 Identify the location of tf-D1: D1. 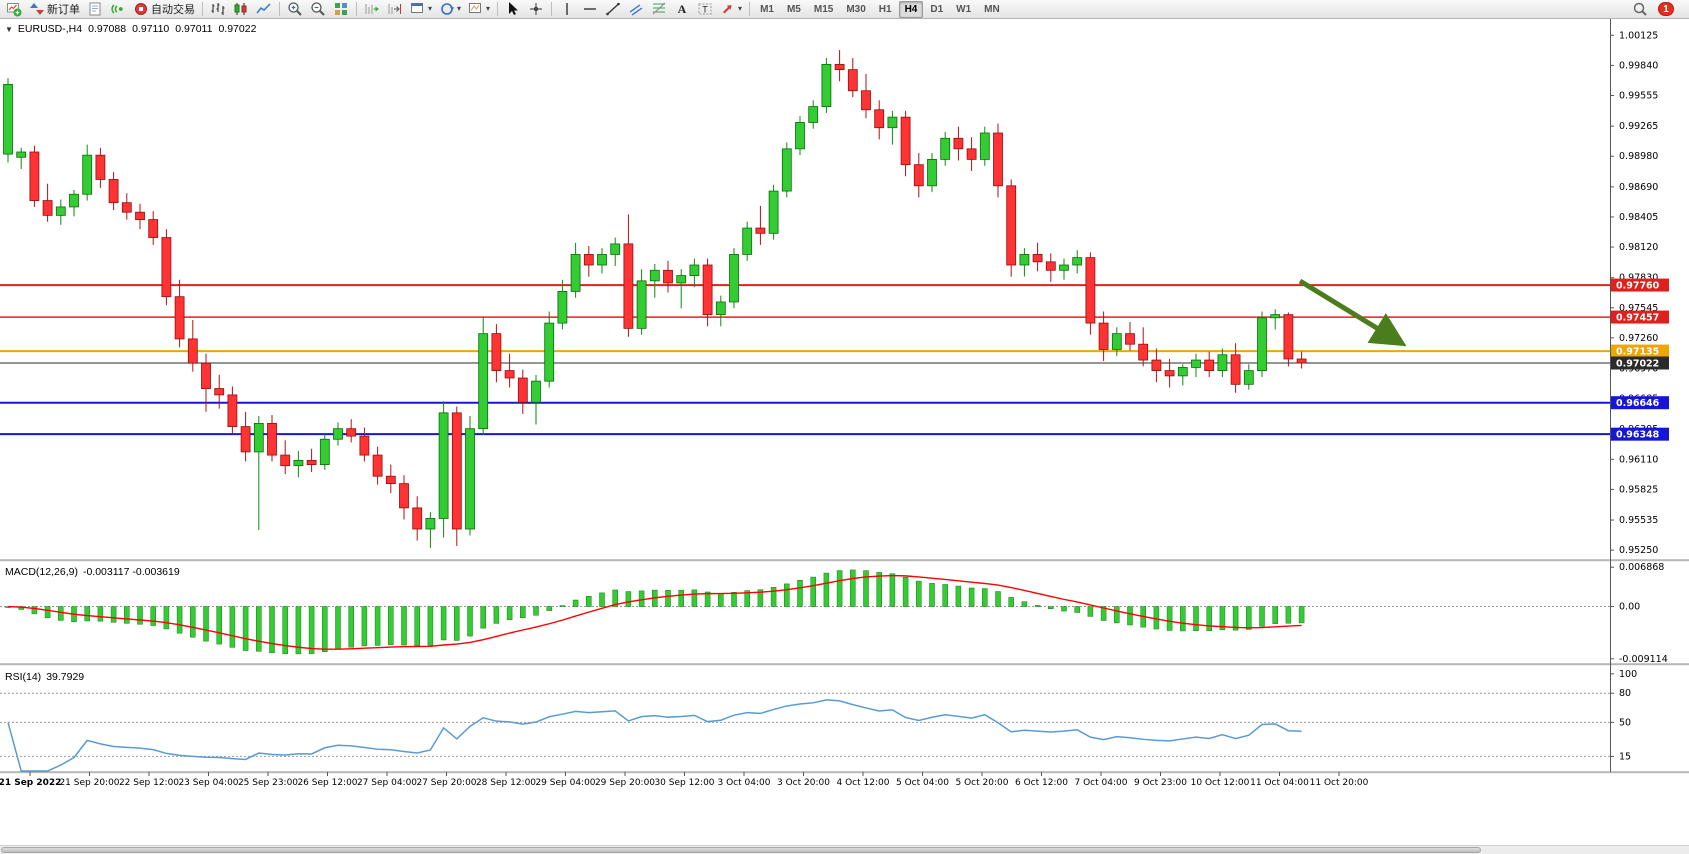
(937, 9).